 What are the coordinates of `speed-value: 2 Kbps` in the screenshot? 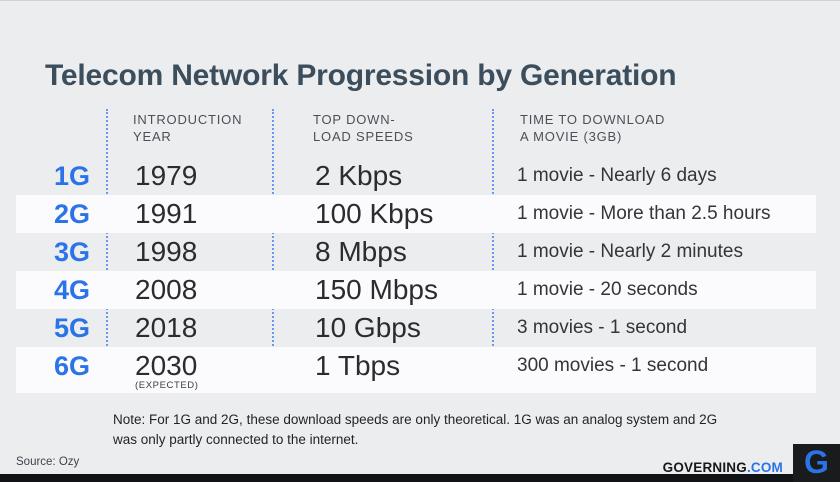 It's located at (359, 175).